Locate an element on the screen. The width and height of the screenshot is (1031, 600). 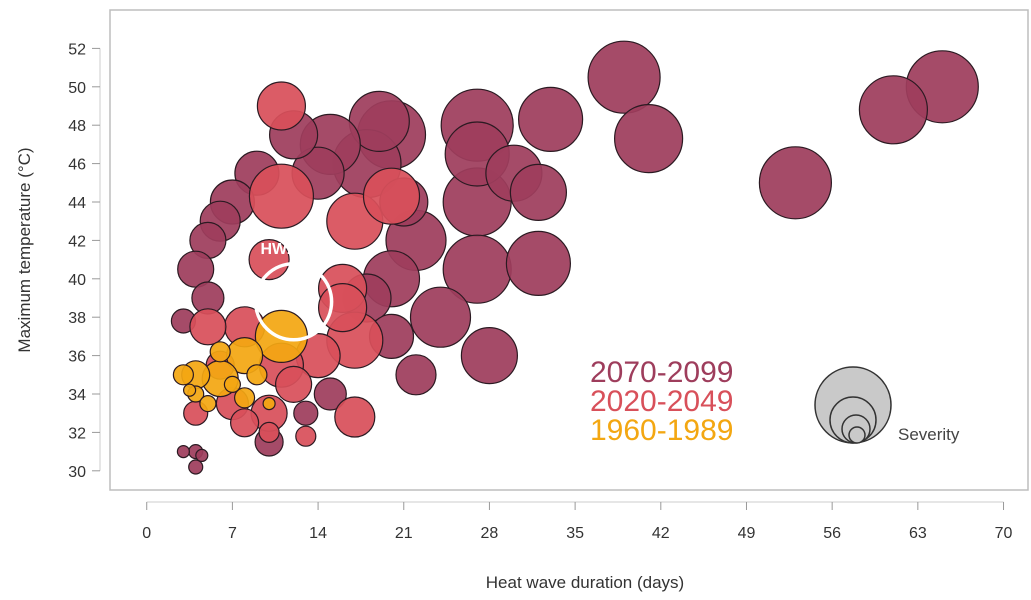
y-tick-label-40: 40 is located at coordinates (77, 280).